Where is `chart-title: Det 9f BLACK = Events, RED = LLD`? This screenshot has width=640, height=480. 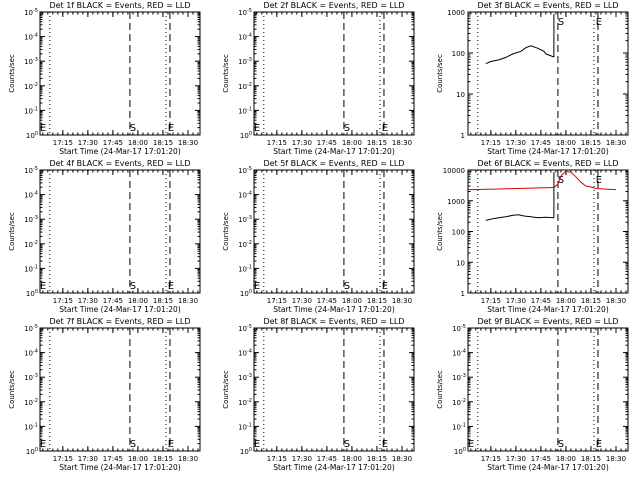 chart-title: Det 9f BLACK = Events, RED = LLD is located at coordinates (547, 321).